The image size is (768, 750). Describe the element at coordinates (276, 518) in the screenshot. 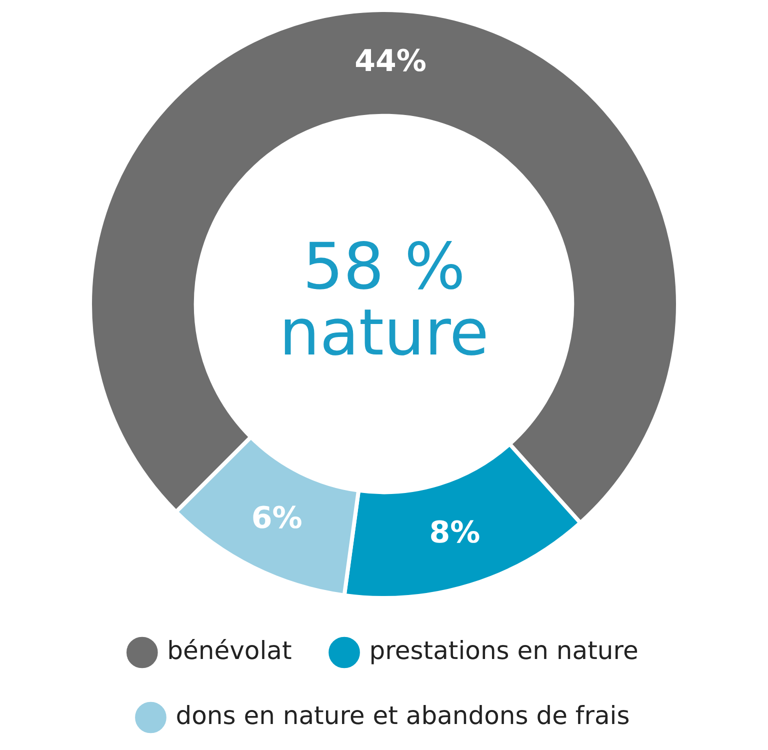

I see `data-label: 6%` at that location.